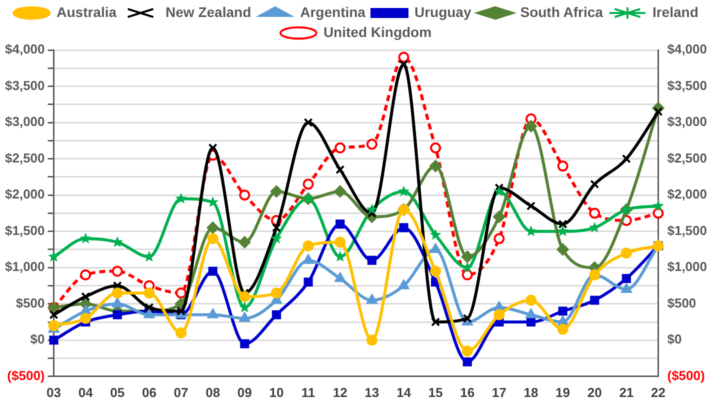 This screenshot has height=406, width=714. I want to click on x-tick-label: 21, so click(626, 392).